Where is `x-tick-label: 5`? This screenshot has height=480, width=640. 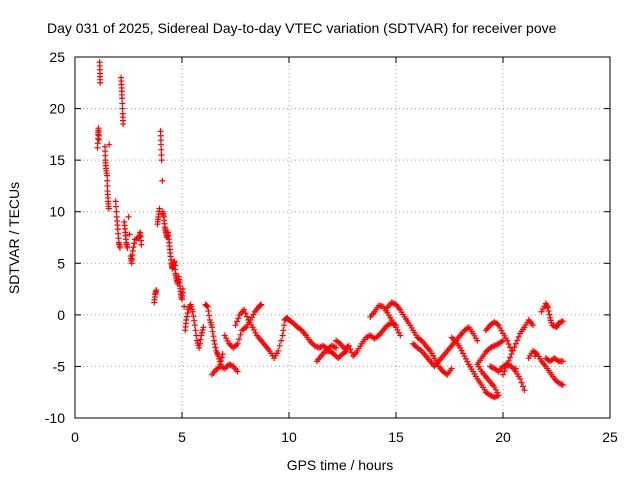
x-tick-label: 5 is located at coordinates (182, 437).